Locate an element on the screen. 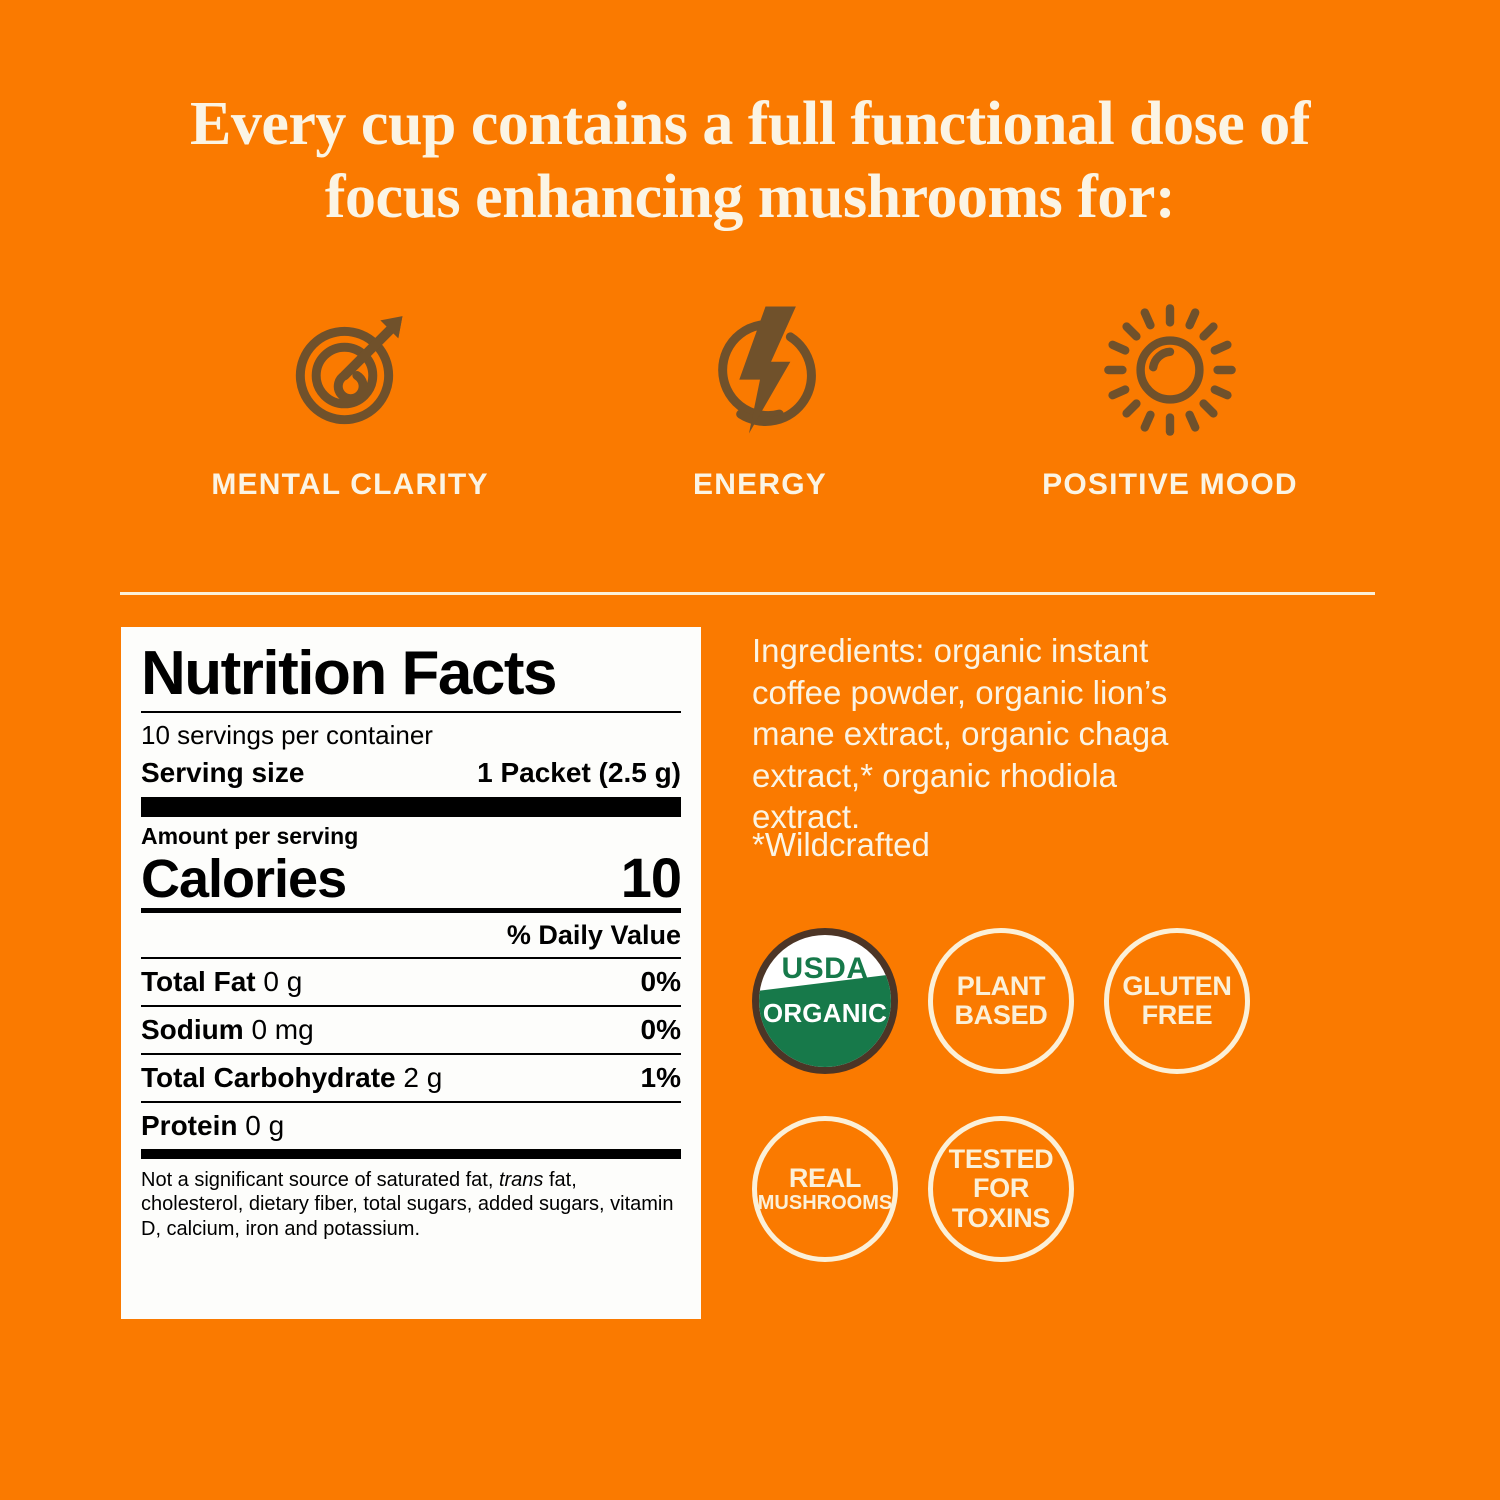  nutrient-row-protein: Protein 0 g is located at coordinates (411, 1126).